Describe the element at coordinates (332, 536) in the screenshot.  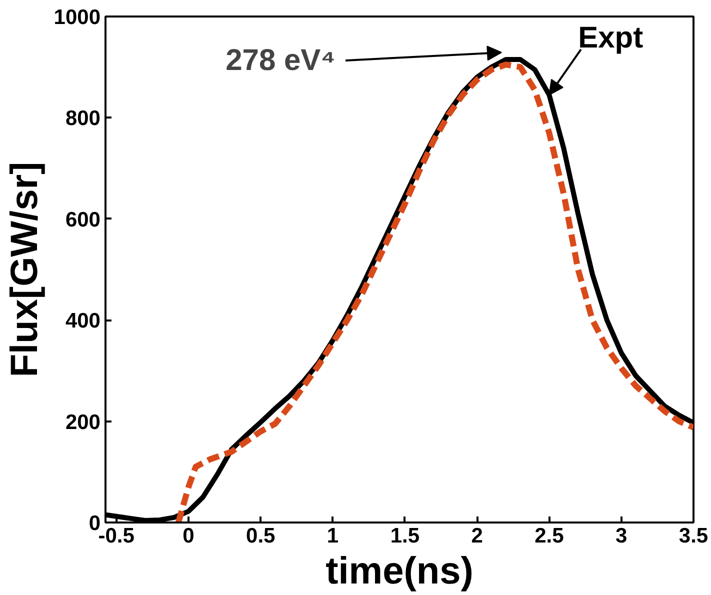
I see `x-tick-label: 1` at that location.